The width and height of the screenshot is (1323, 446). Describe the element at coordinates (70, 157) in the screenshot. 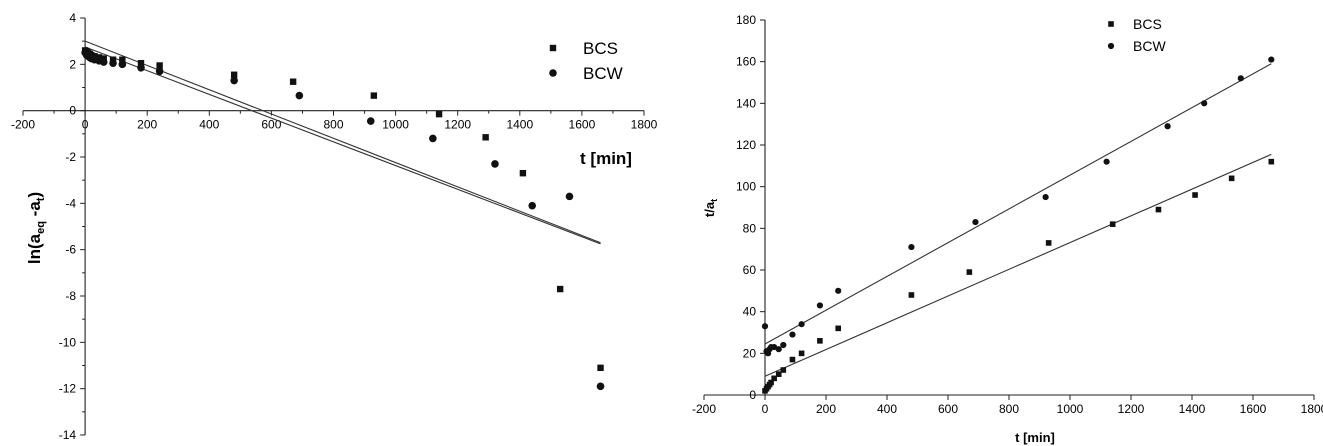

I see `left-y-tick-label: -2` at that location.